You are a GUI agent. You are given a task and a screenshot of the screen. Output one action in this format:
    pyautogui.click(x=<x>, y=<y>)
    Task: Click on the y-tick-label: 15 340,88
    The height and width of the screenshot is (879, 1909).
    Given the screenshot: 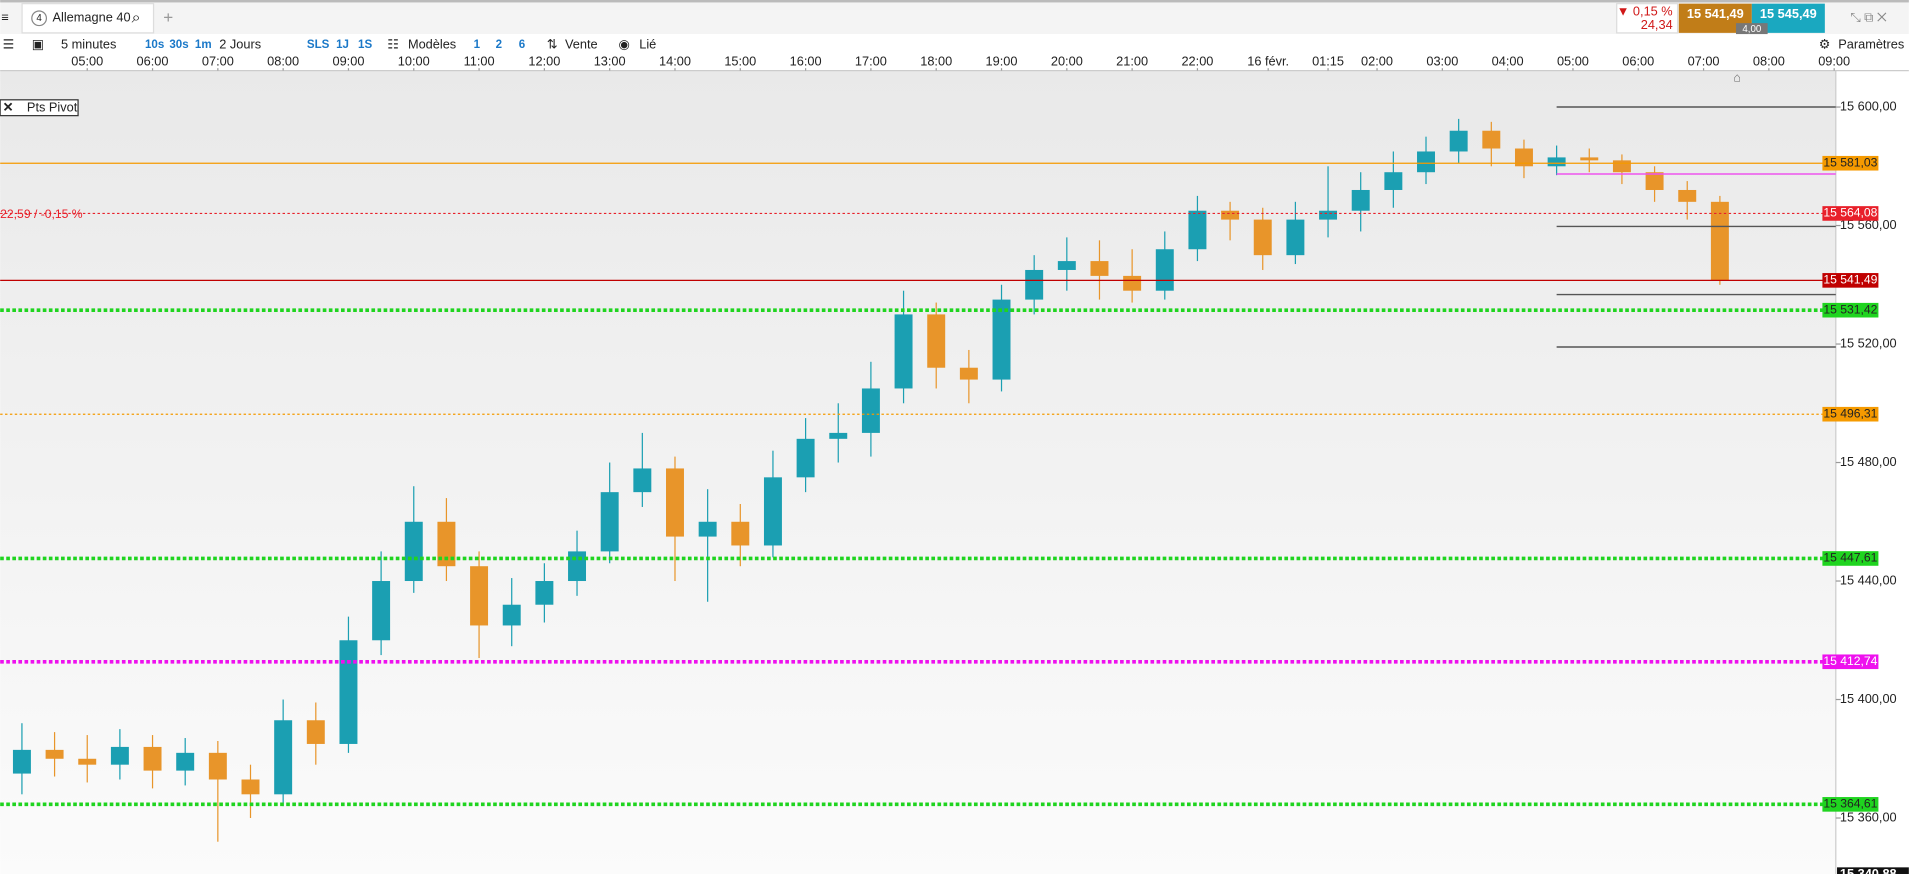 What is the action you would take?
    pyautogui.click(x=1868, y=870)
    